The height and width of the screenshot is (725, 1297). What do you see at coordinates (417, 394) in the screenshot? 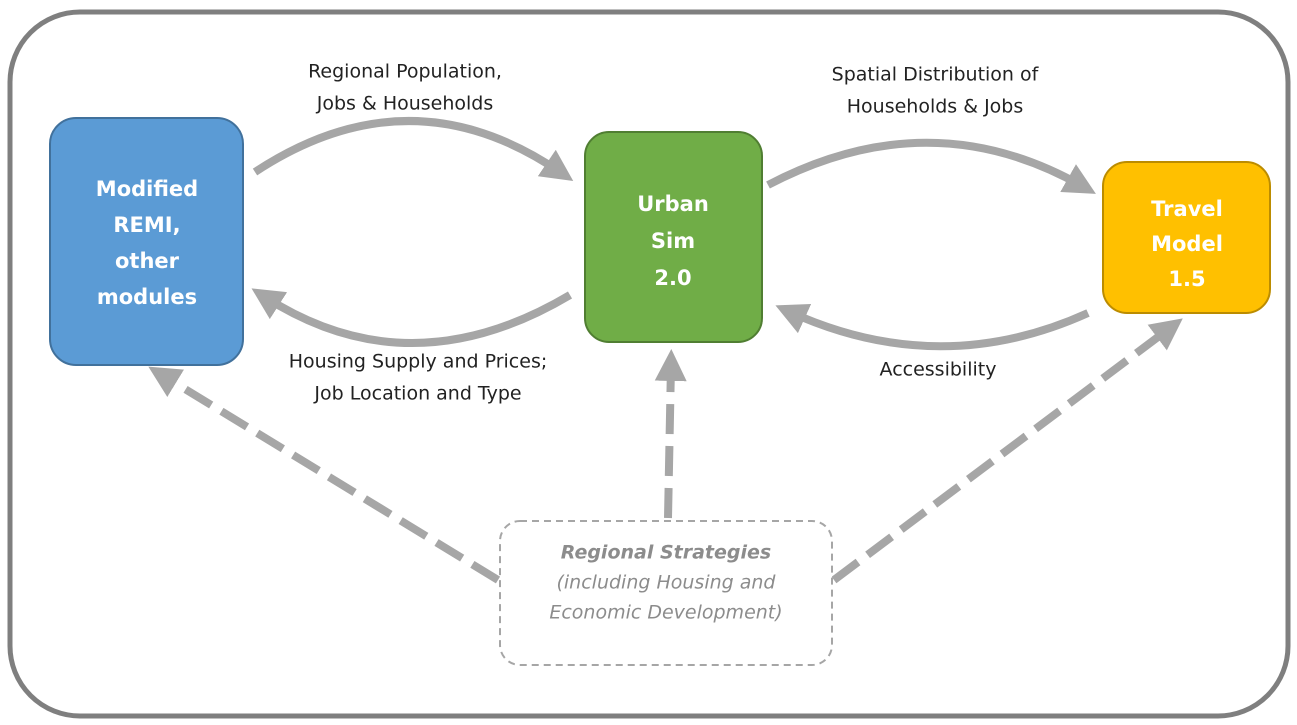
I see `label: Job Location and Type` at bounding box center [417, 394].